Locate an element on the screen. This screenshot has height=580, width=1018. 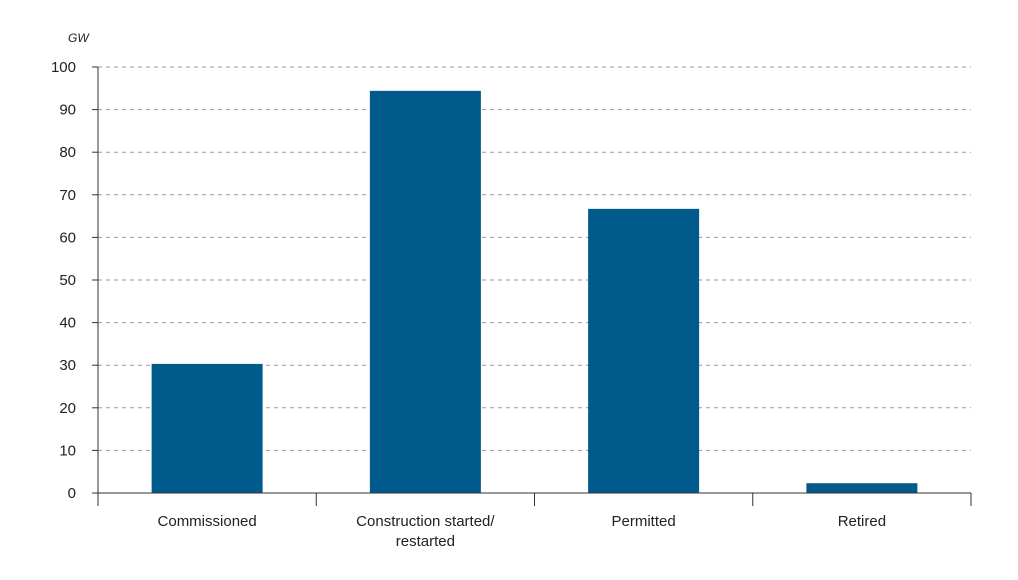
y-tick-label-70: 70 is located at coordinates (67, 195).